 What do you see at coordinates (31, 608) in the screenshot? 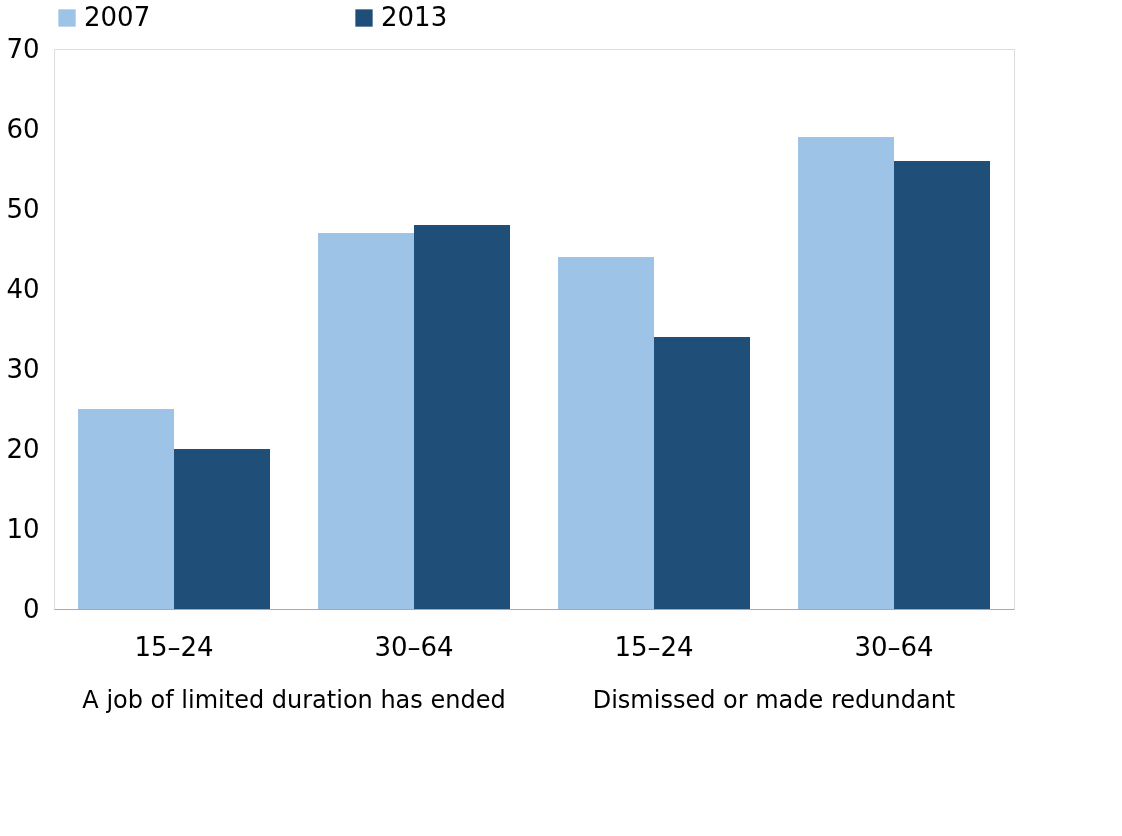
I see `y-tick-label: 0` at bounding box center [31, 608].